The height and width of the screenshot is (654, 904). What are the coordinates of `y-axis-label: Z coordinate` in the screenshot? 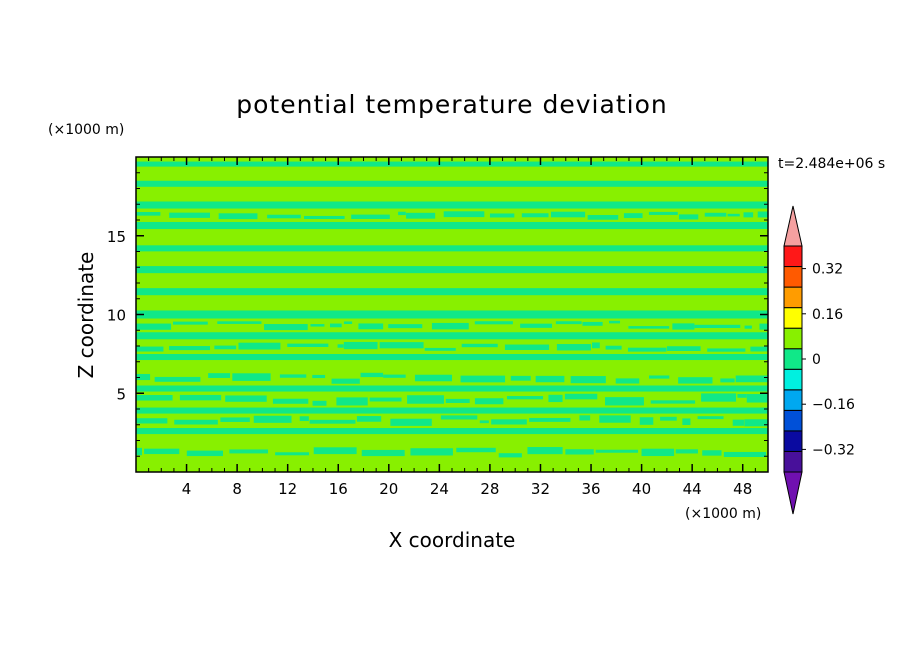 It's located at (86, 315).